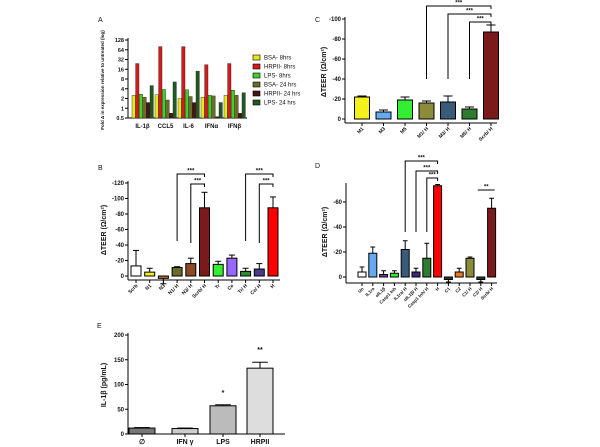 The width and height of the screenshot is (600, 447). I want to click on x-tick-label: LPS, so click(223, 442).